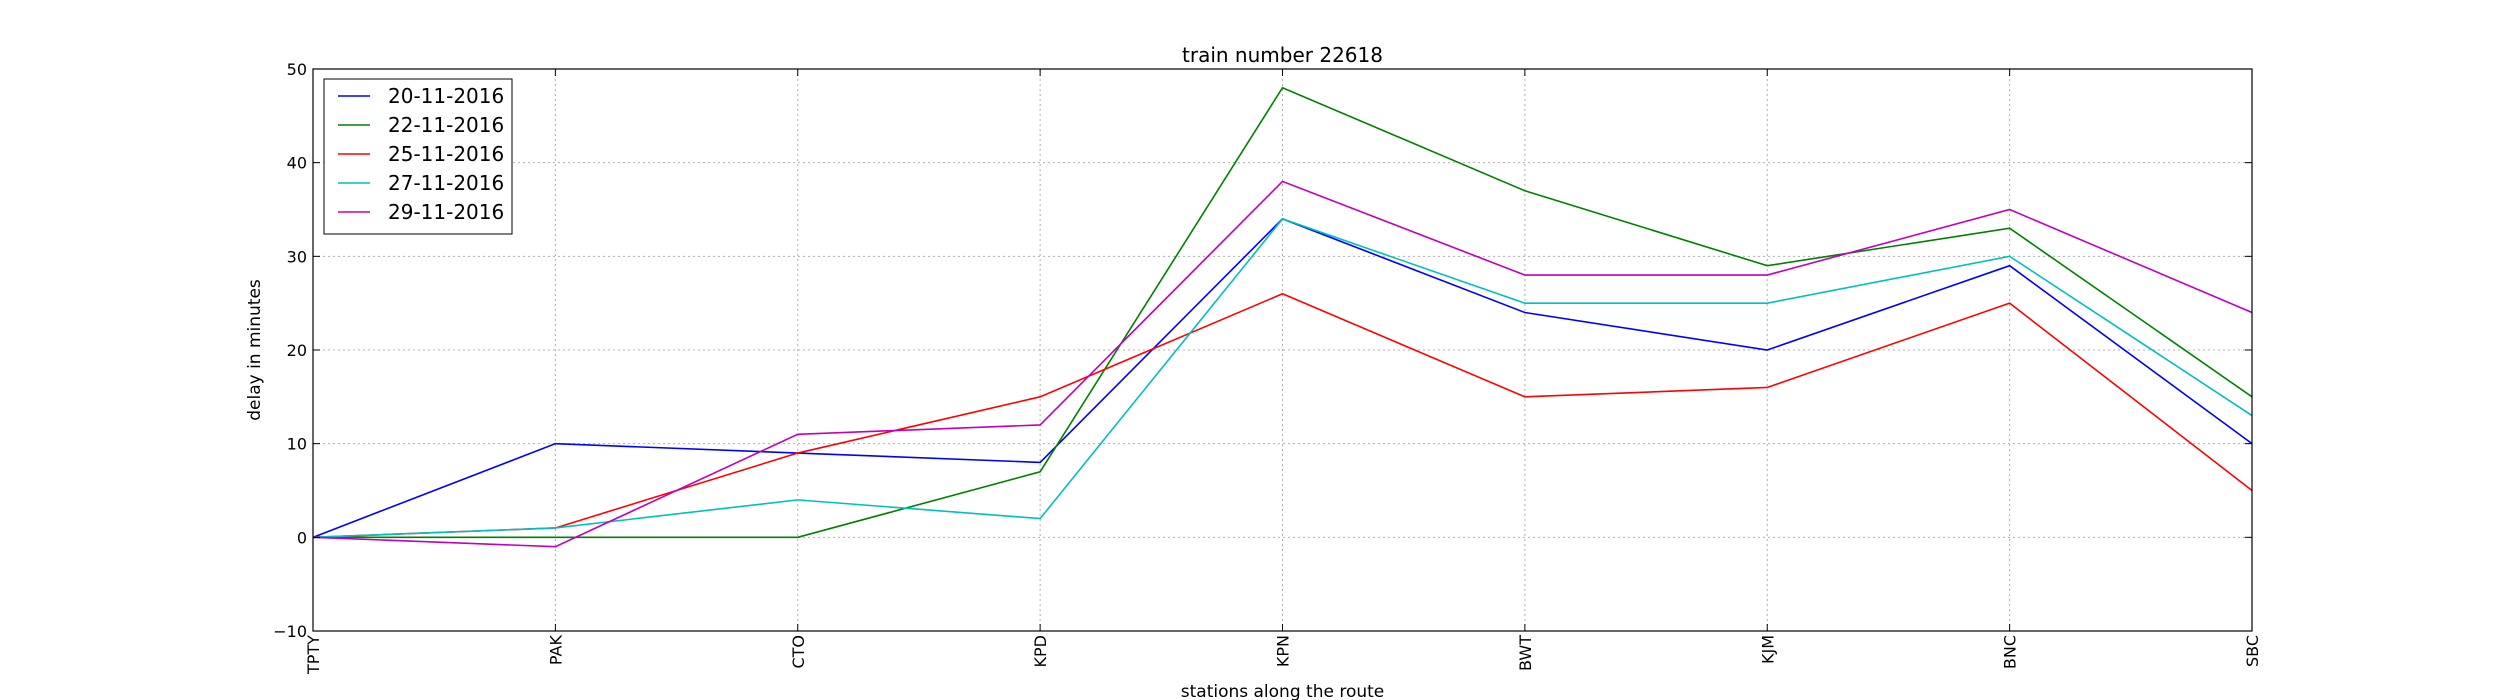  Describe the element at coordinates (1283, 691) in the screenshot. I see `x-axis-title: stations along the route` at that location.